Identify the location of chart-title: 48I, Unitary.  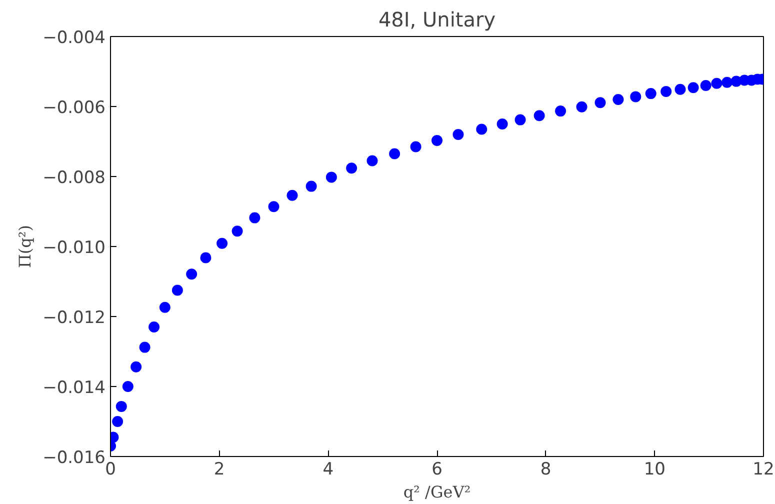
(437, 20).